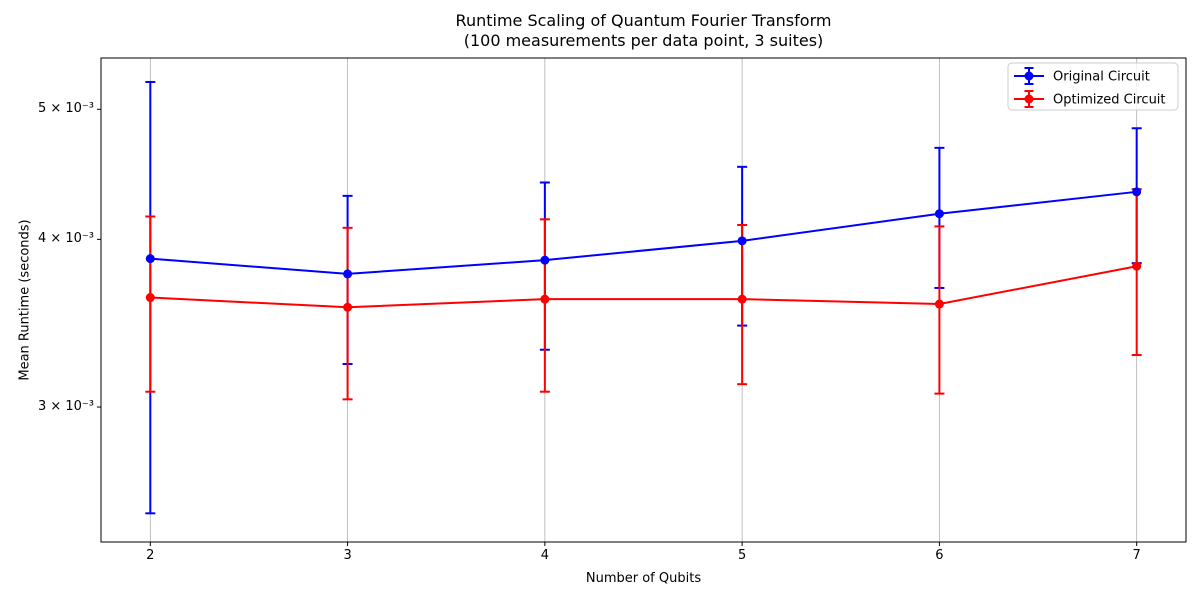  What do you see at coordinates (65, 407) in the screenshot?
I see `y-tick-label: 3 × 10⁻³` at bounding box center [65, 407].